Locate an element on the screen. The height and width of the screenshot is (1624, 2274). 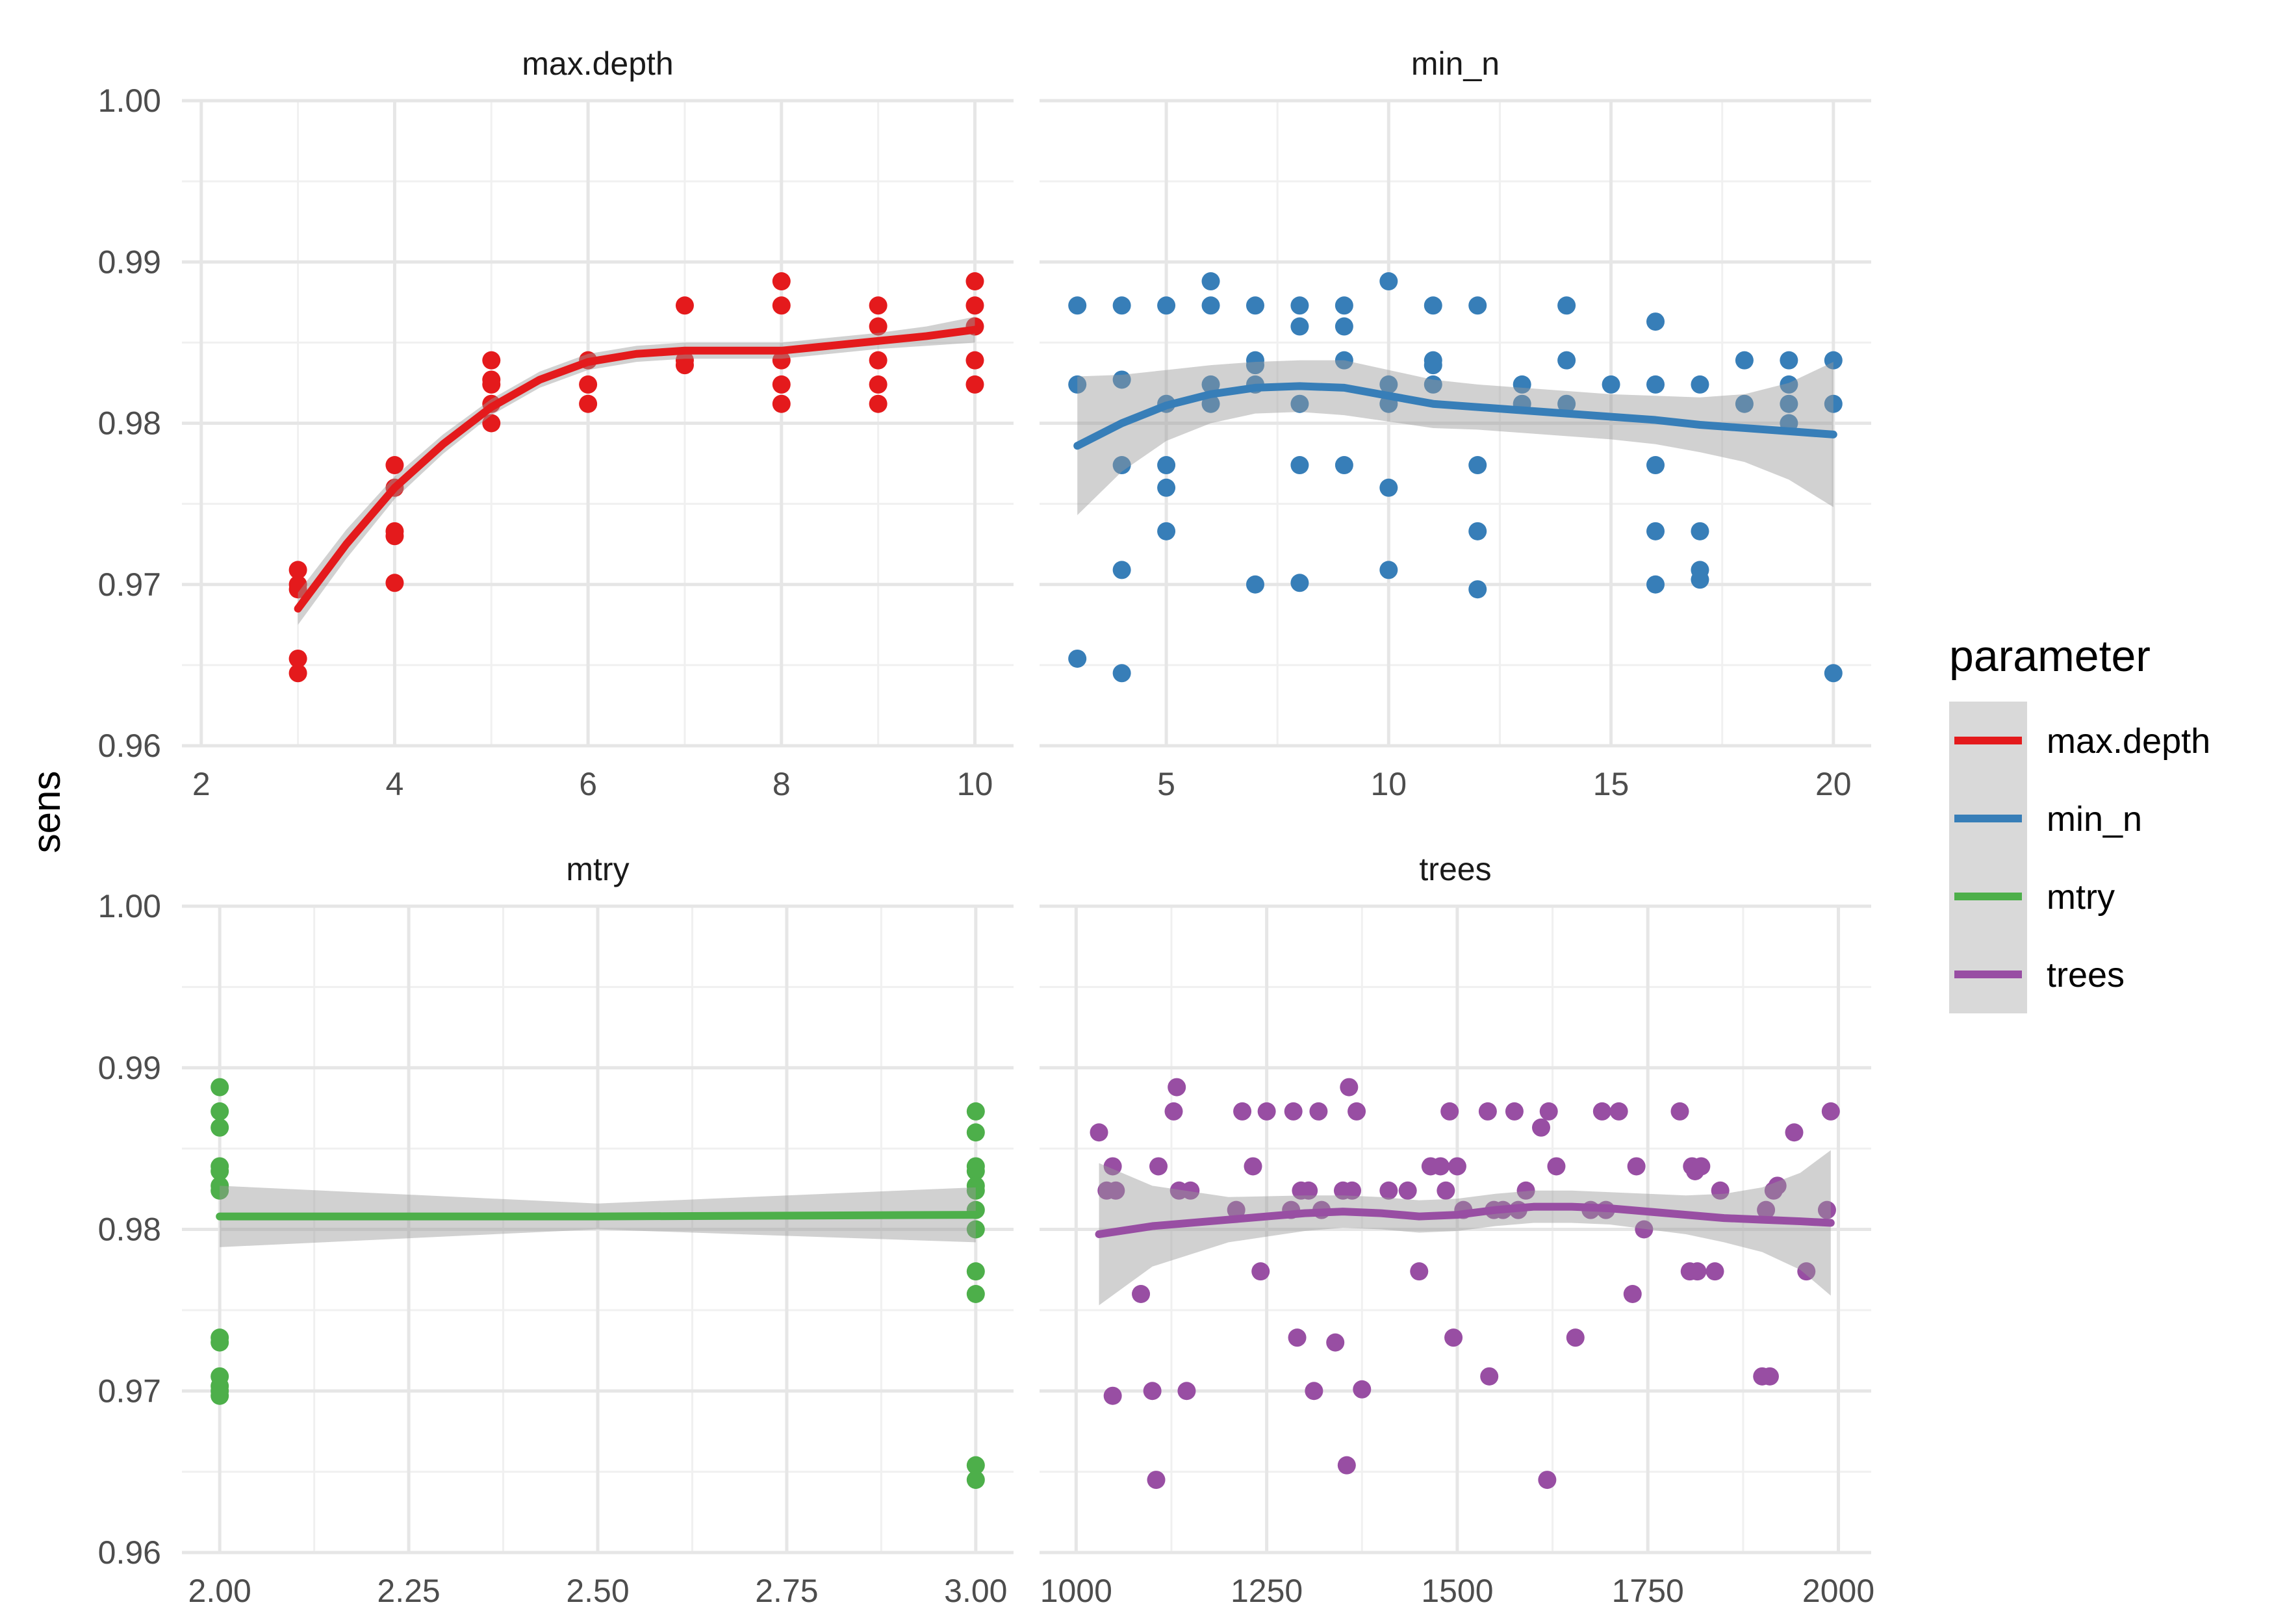
confidence-band is located at coordinates (1465, 1228).